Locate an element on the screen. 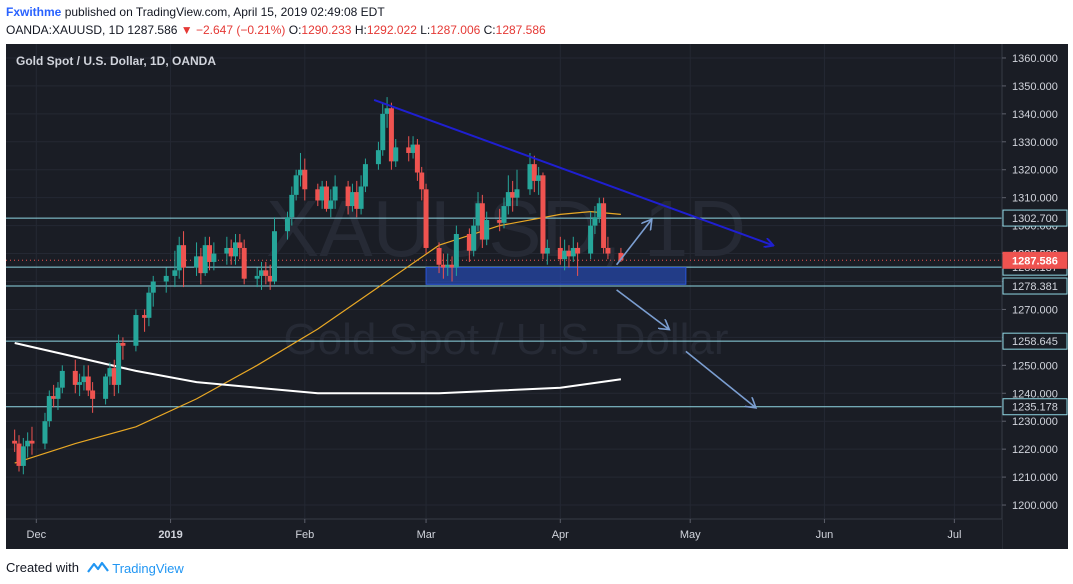  trendline is located at coordinates (572, 171).